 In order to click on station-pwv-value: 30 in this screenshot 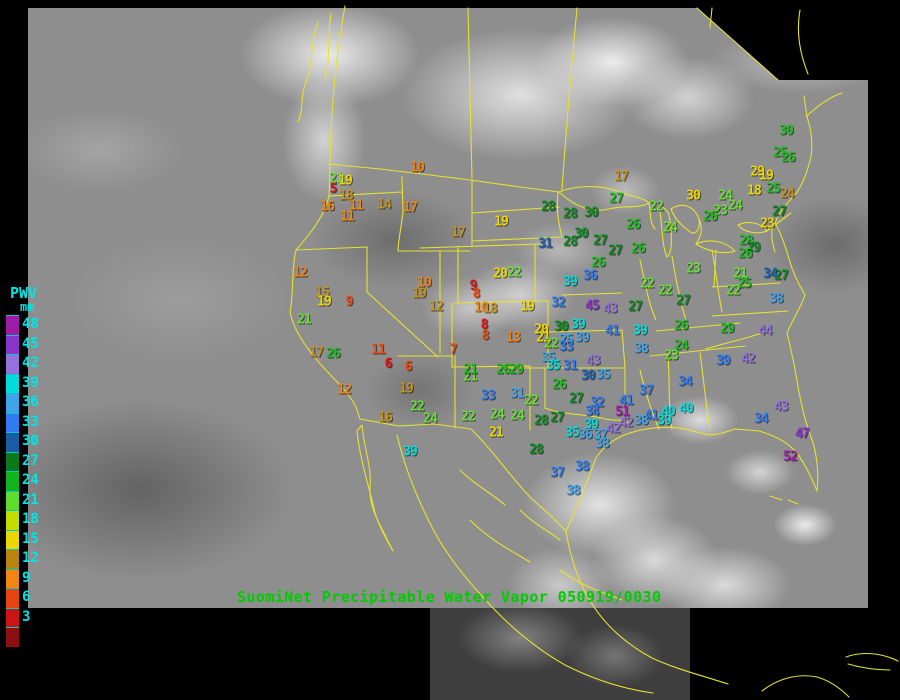, I will do `click(693, 196)`.